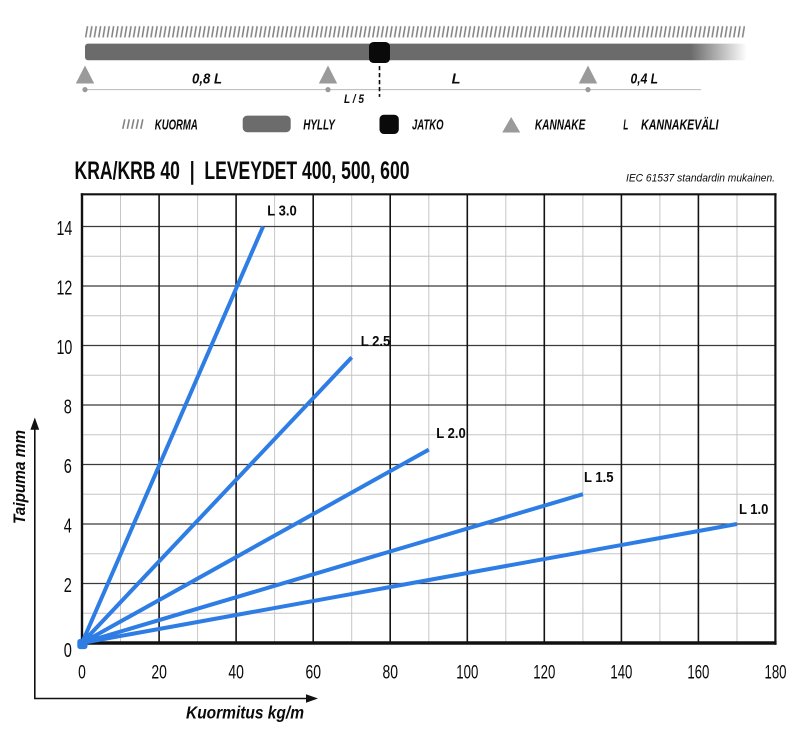 The image size is (800, 736). Describe the element at coordinates (65, 228) in the screenshot. I see `svg-text: 14` at that location.